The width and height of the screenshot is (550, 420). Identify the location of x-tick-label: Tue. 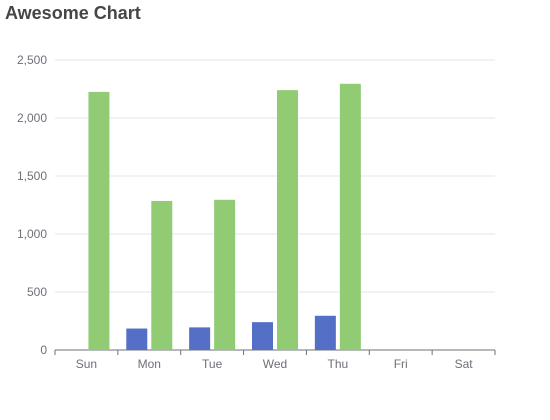
(212, 364).